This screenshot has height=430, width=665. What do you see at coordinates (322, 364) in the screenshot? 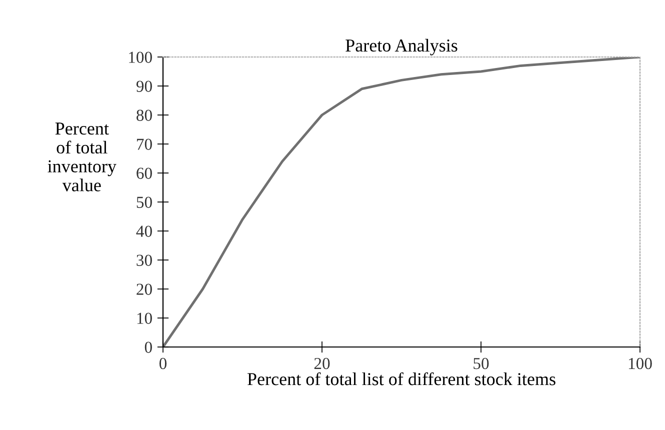
I see `x-tick-label: 20` at bounding box center [322, 364].